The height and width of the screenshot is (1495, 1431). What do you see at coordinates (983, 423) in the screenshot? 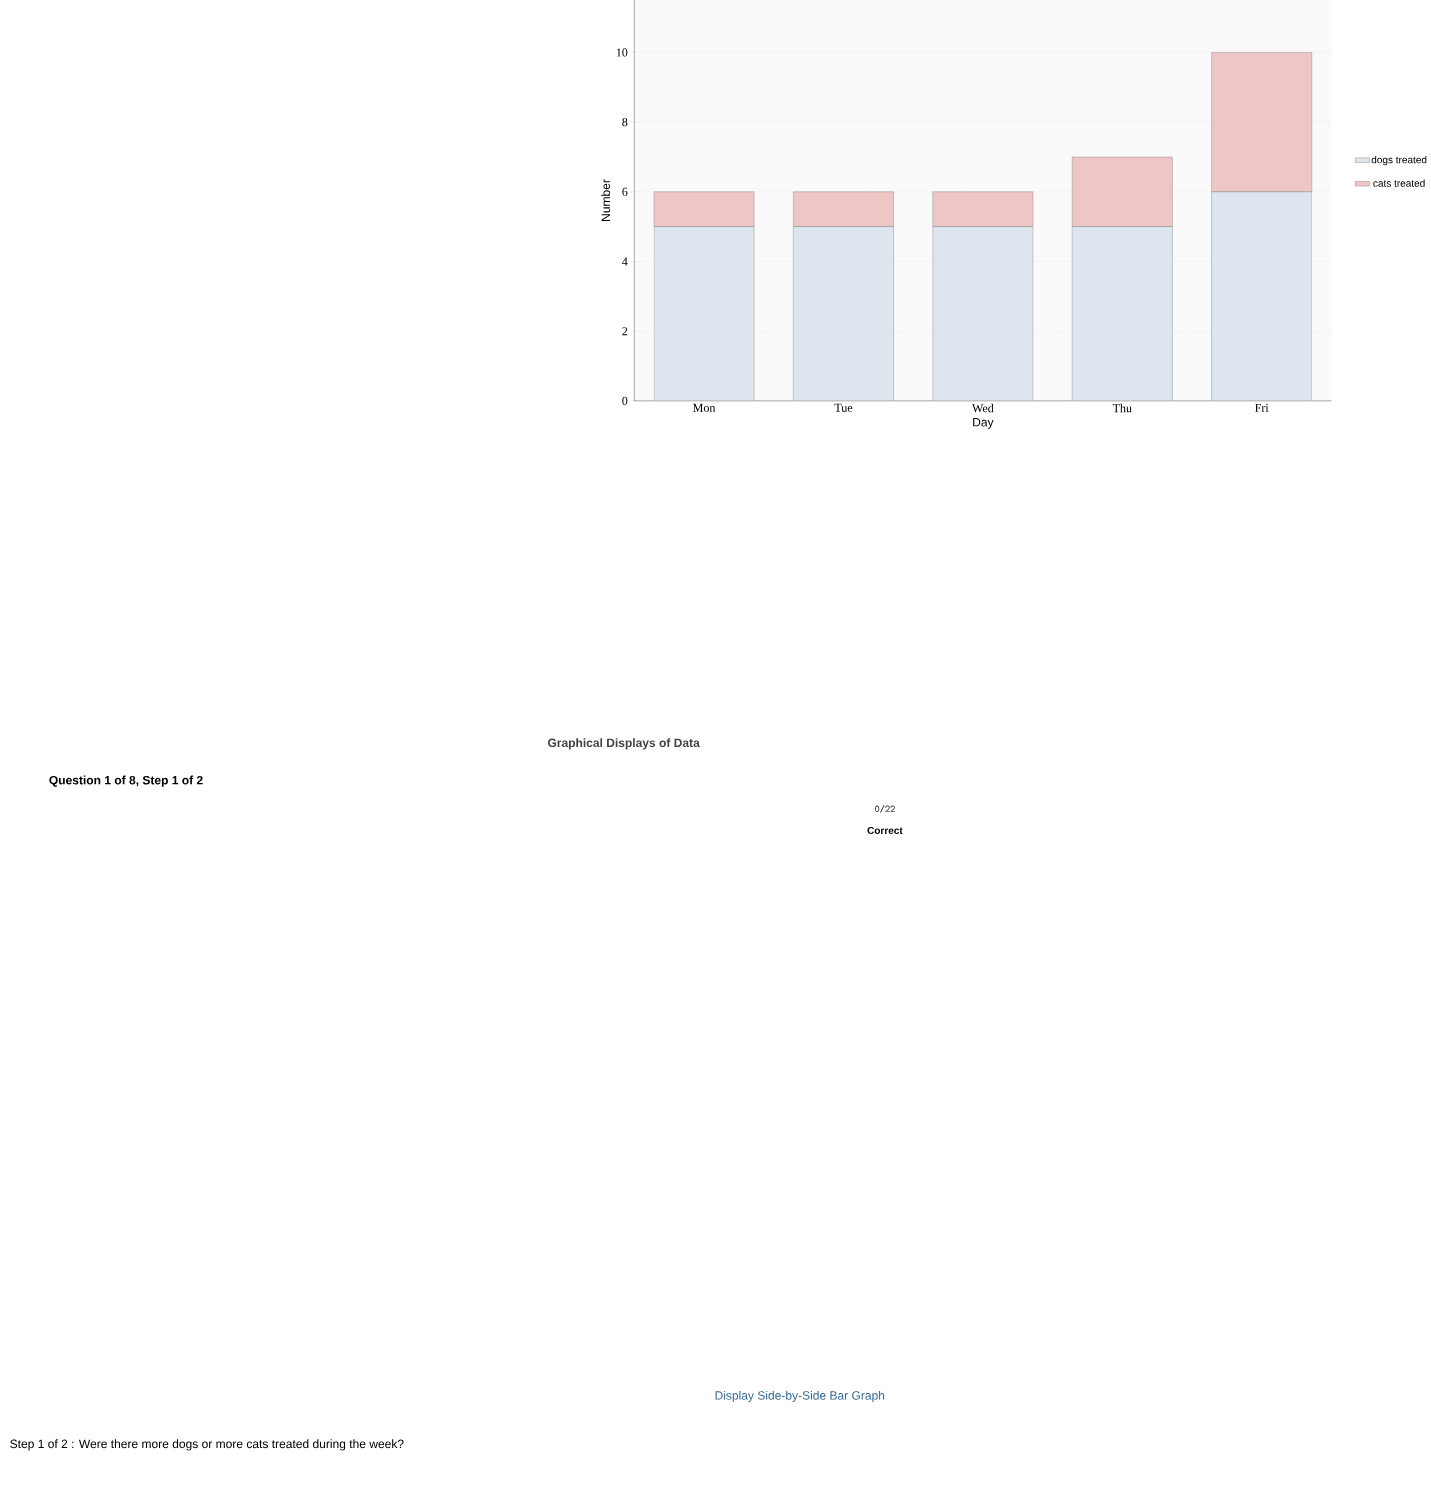
I see `x-axis-title: Day` at bounding box center [983, 423].